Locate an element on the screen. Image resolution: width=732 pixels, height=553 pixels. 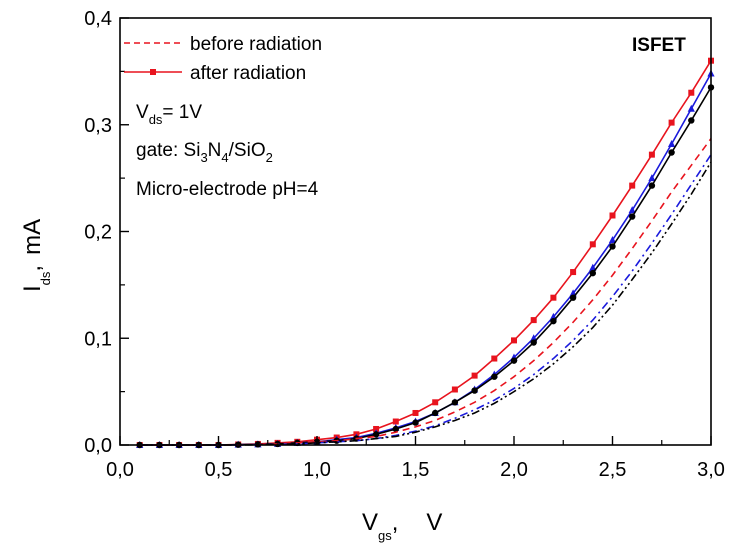
x-axis-symbol: V is located at coordinates (370, 522).